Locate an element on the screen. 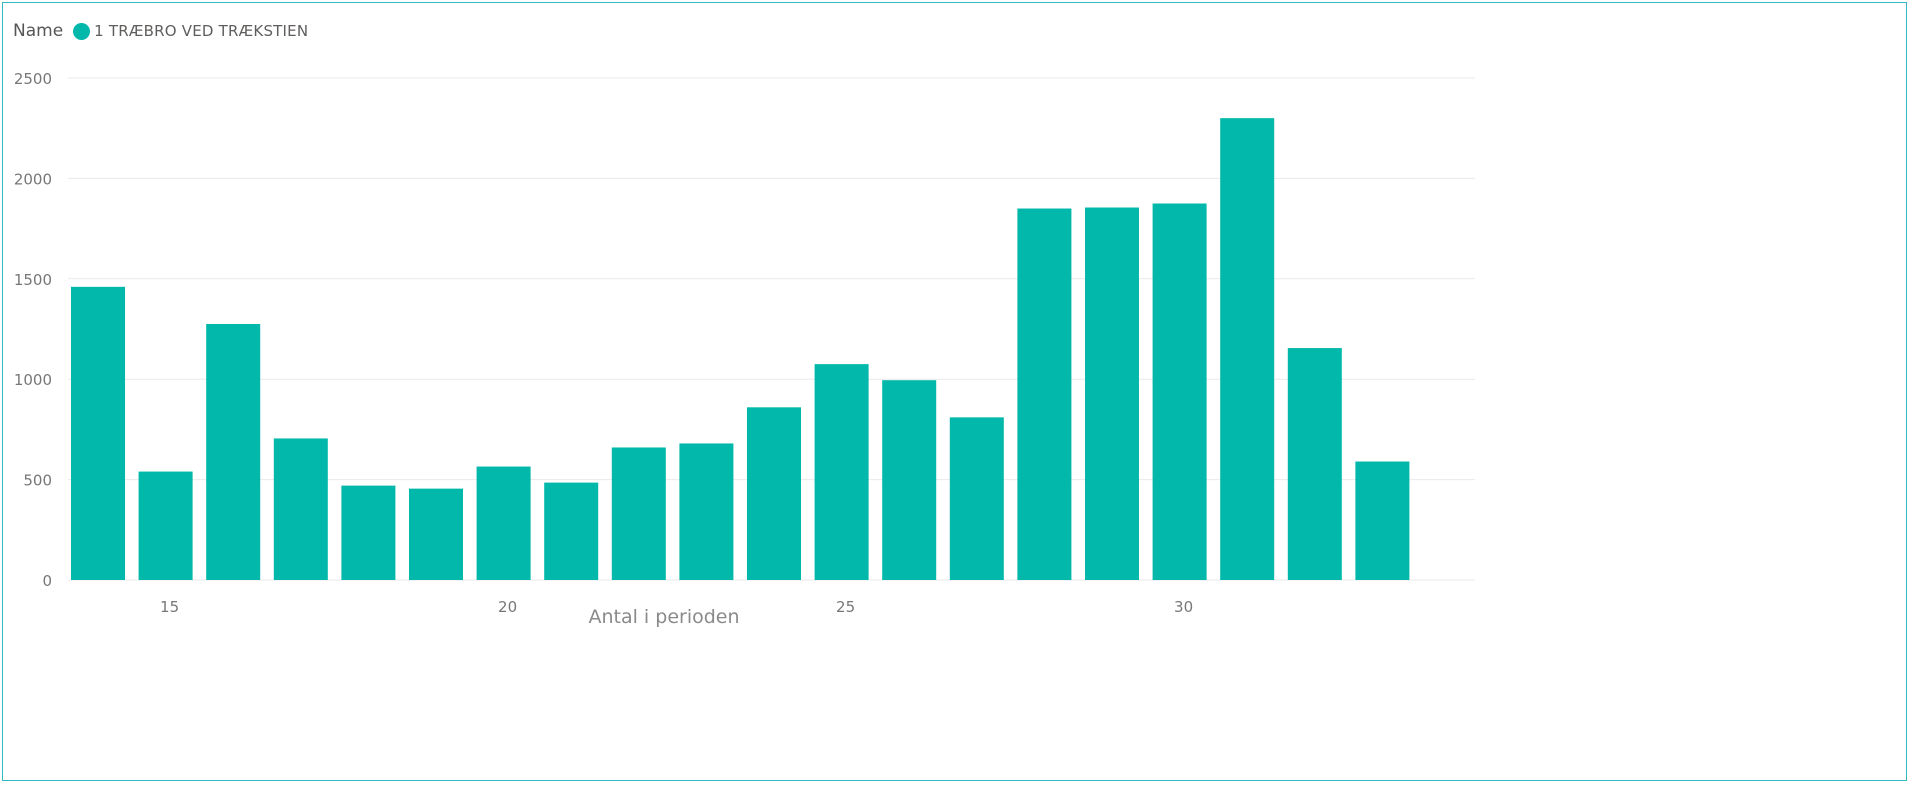 This screenshot has height=785, width=1911. legend-series-label: 1 TRÆBRO VED TRÆKSTIEN is located at coordinates (201, 31).